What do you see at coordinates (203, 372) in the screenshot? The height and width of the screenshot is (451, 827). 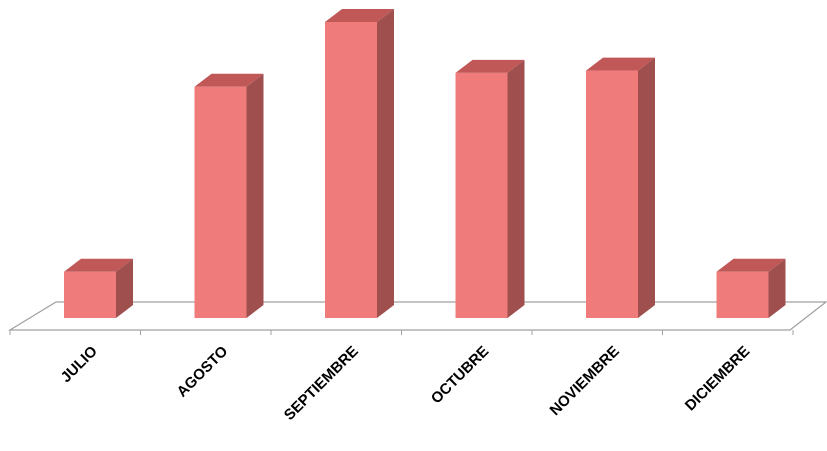 I see `category-label: AGOSTO` at bounding box center [203, 372].